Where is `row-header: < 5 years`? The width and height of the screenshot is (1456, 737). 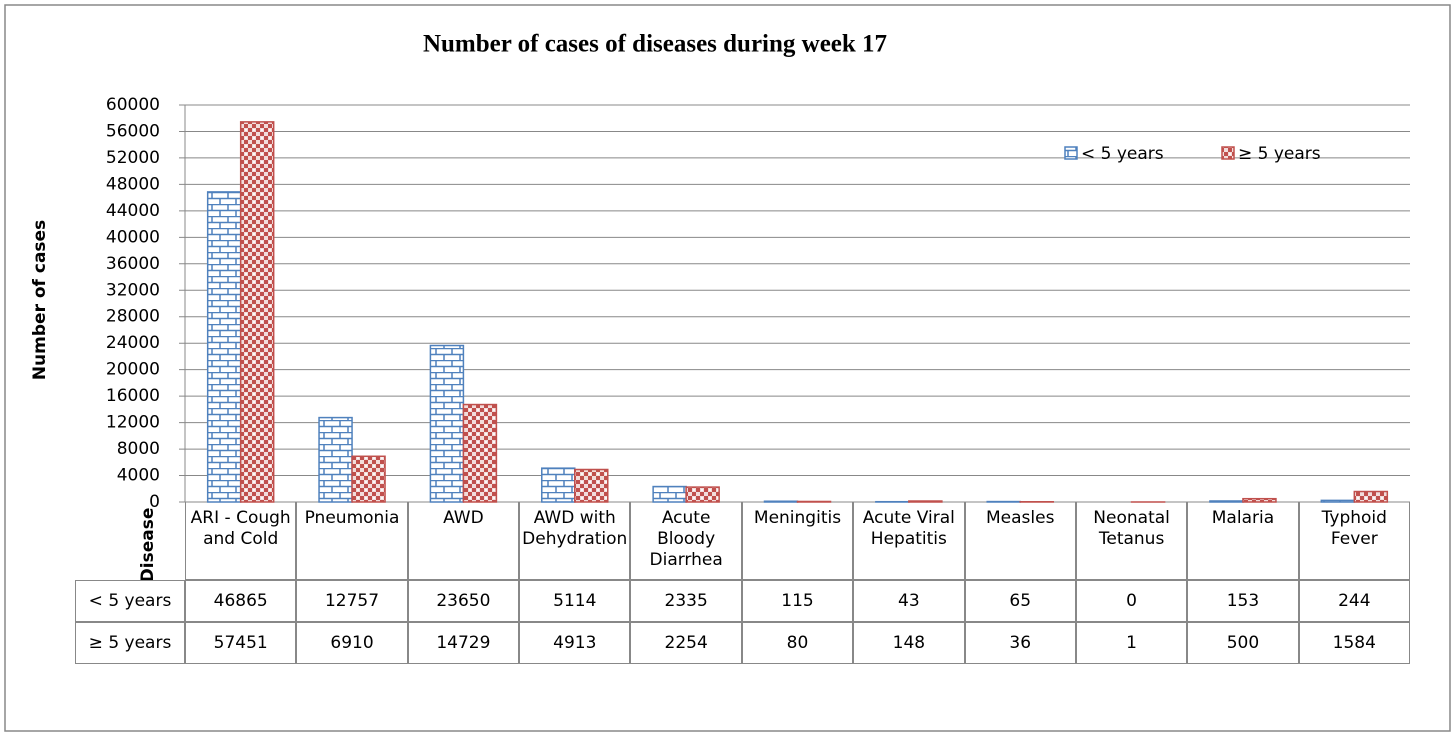 row-header: < 5 years is located at coordinates (130, 601).